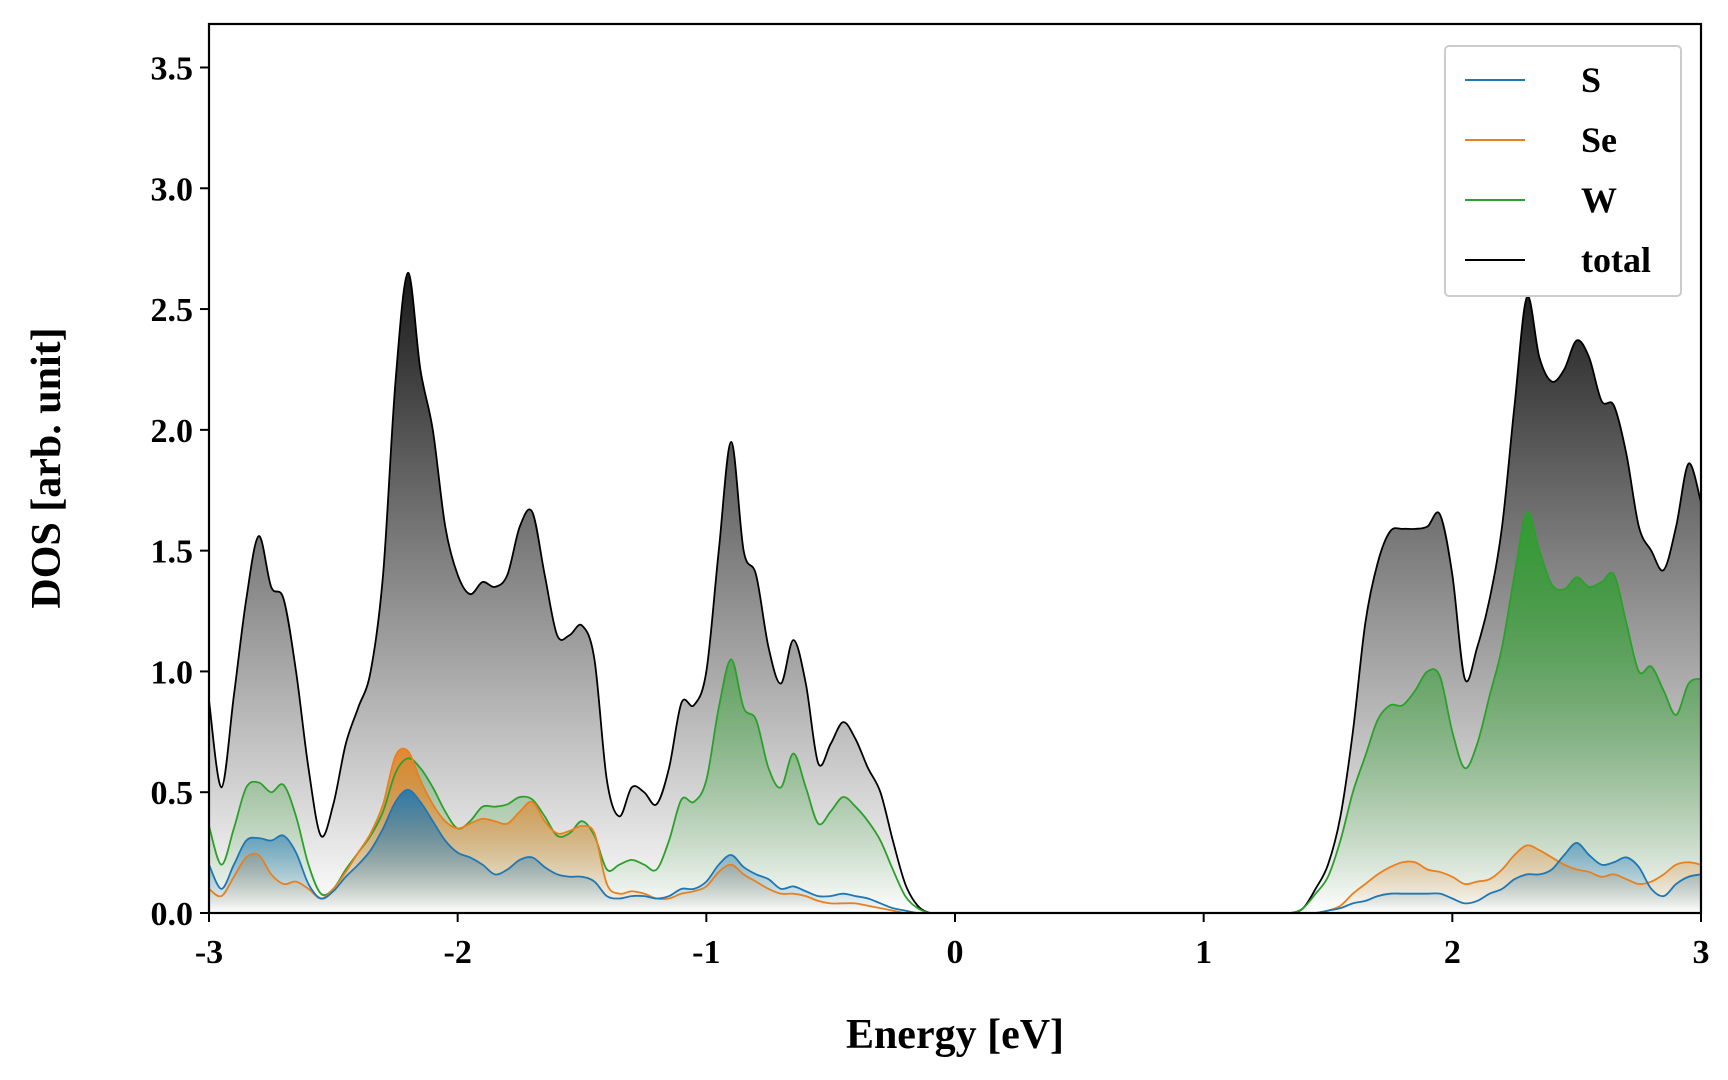 The image size is (1728, 1080). I want to click on y-tick-label: 1.5, so click(172, 552).